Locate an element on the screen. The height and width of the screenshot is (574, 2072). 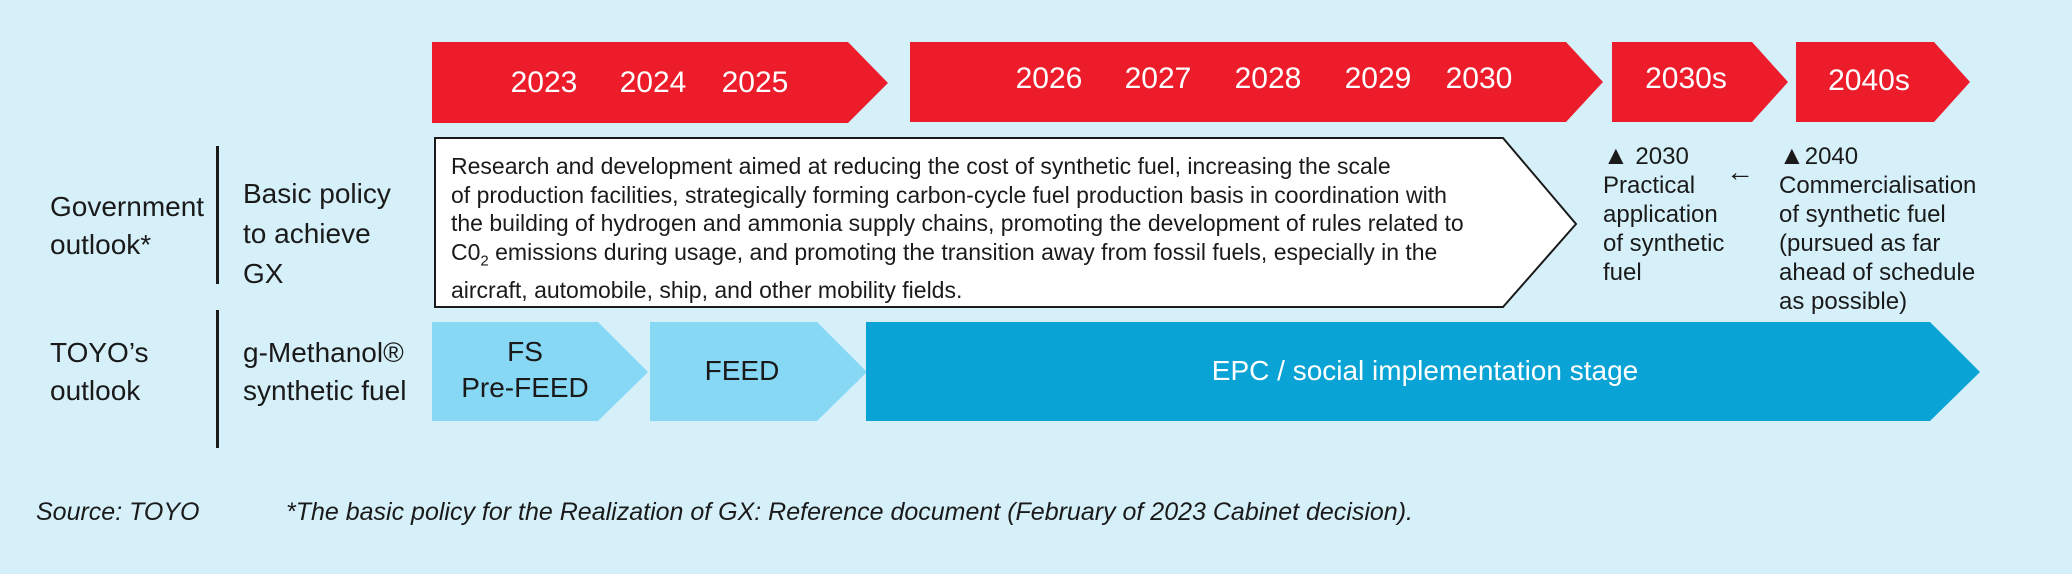
year-label: 2028 is located at coordinates (1268, 78).